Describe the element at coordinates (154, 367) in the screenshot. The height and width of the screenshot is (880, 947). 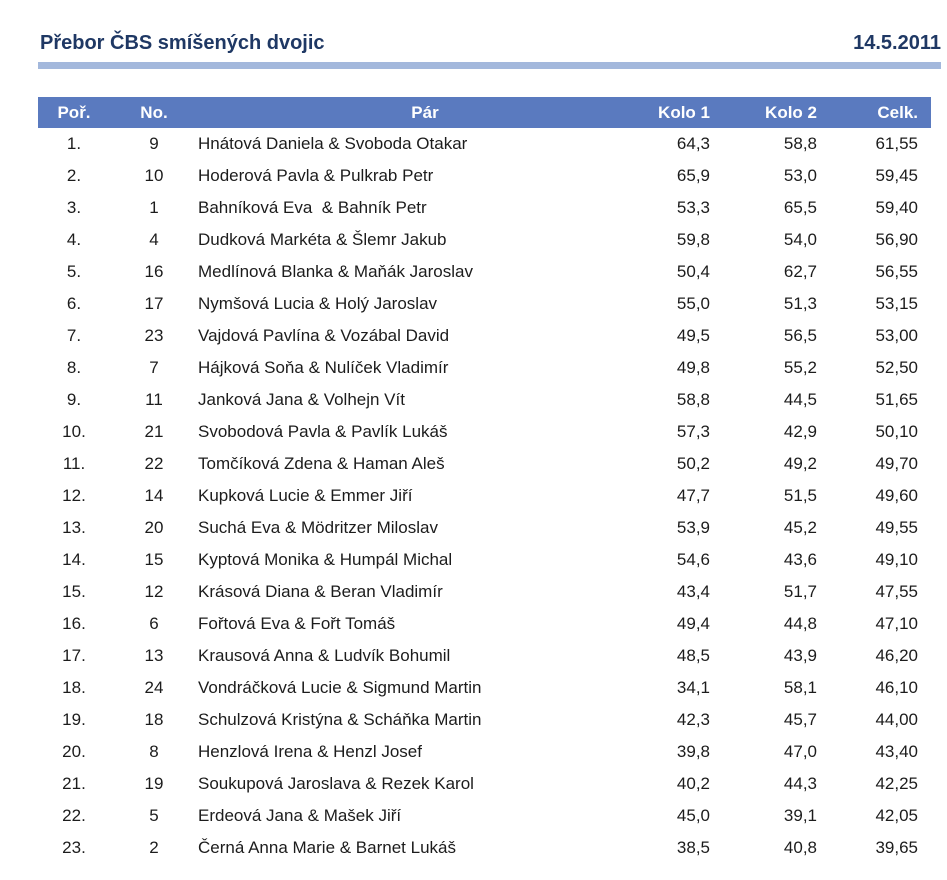
I see `number-cell: 7` at that location.